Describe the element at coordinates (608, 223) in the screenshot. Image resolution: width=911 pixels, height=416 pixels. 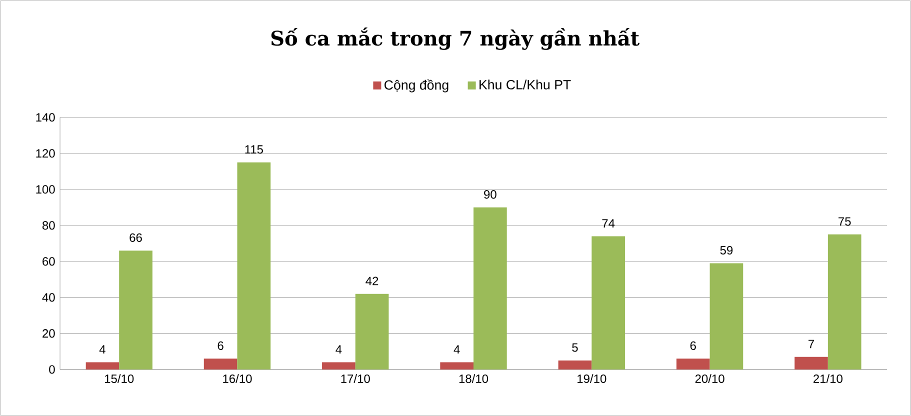
I see `data-label: 74` at that location.